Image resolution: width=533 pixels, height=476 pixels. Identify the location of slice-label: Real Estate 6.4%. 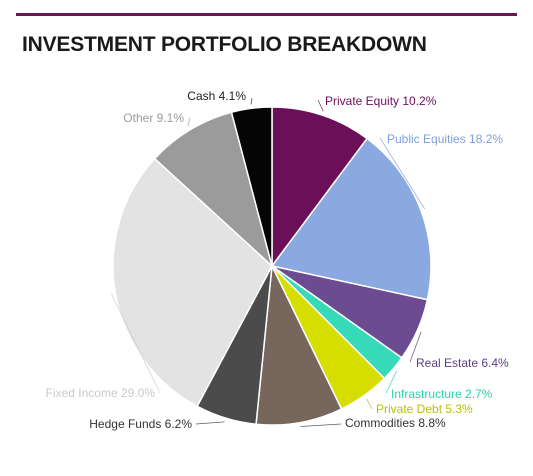
(462, 363).